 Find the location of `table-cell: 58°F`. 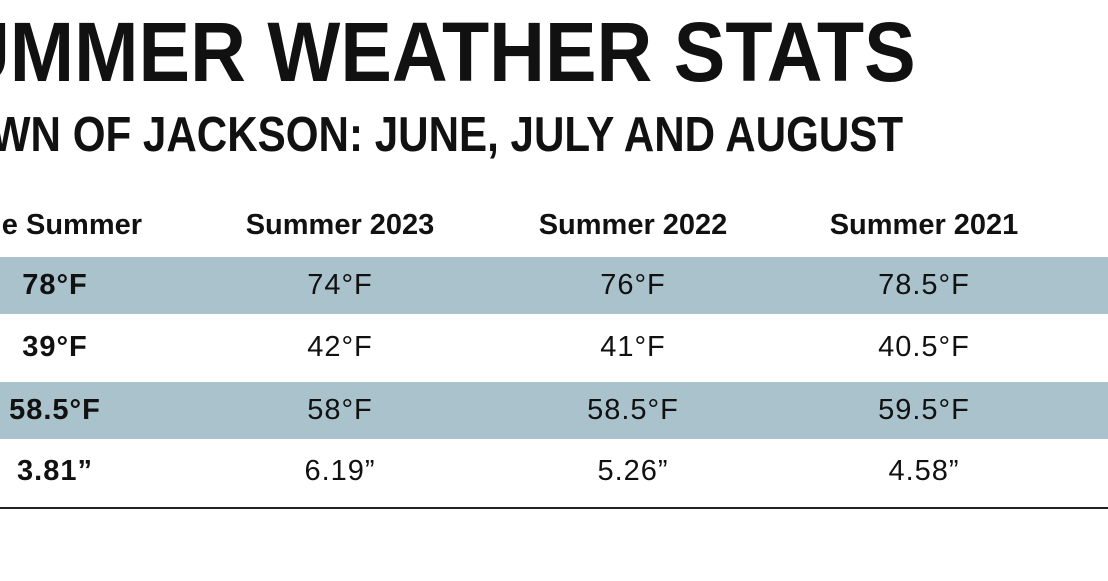

table-cell: 58°F is located at coordinates (340, 410).